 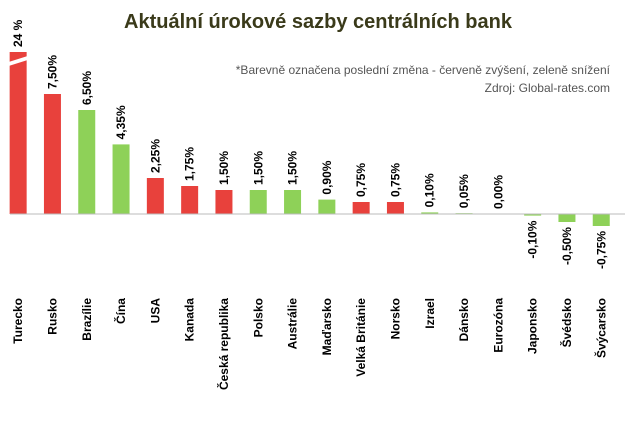 I want to click on value-label: 7,50%, so click(x=52, y=72).